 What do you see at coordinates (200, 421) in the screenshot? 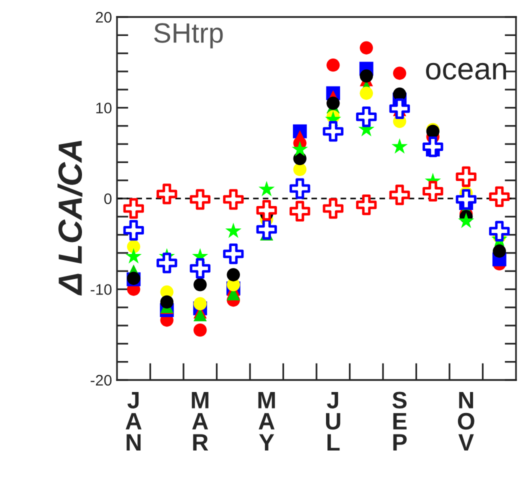
I see `x-tick-label: M A R` at bounding box center [200, 421].